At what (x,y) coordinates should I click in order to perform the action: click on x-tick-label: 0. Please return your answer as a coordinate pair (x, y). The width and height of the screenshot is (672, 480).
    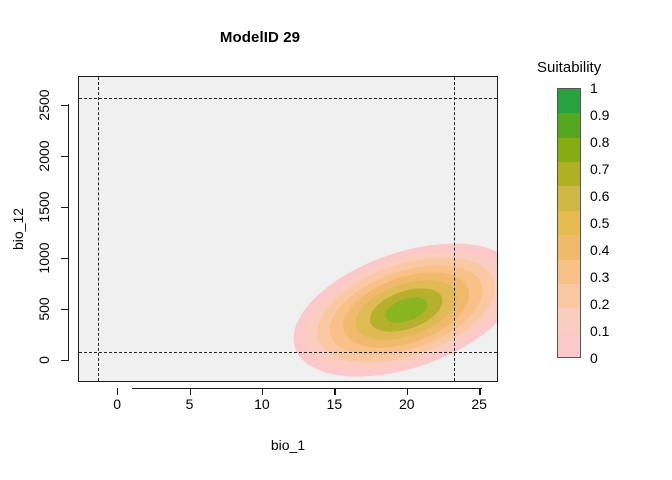
    Looking at the image, I should click on (117, 404).